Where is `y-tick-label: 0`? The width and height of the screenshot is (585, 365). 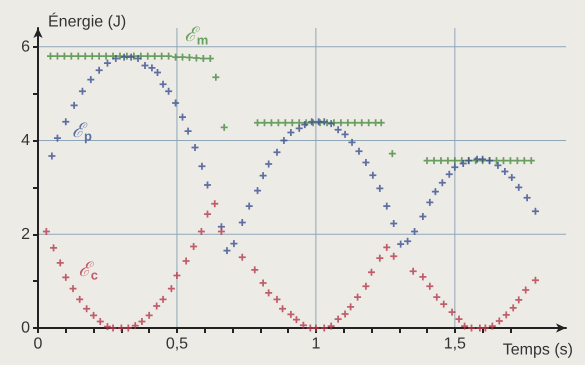 y-tick-label: 0 is located at coordinates (25, 328).